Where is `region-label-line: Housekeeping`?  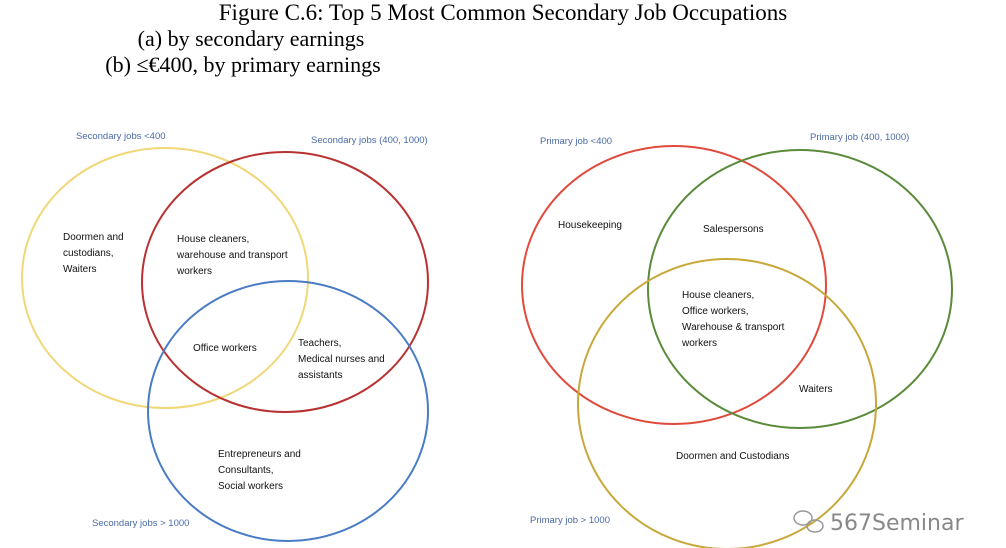 region-label-line: Housekeeping is located at coordinates (590, 225).